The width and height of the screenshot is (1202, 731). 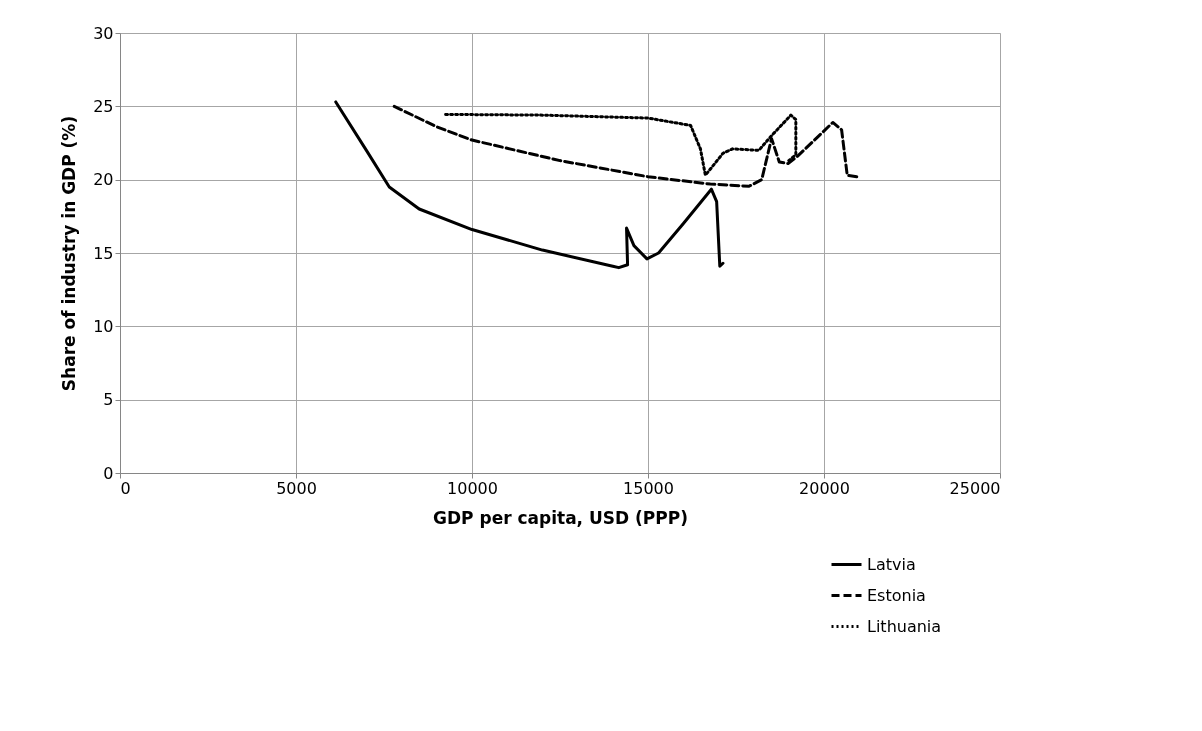 I want to click on y-tick-label: 0, so click(x=108, y=473).